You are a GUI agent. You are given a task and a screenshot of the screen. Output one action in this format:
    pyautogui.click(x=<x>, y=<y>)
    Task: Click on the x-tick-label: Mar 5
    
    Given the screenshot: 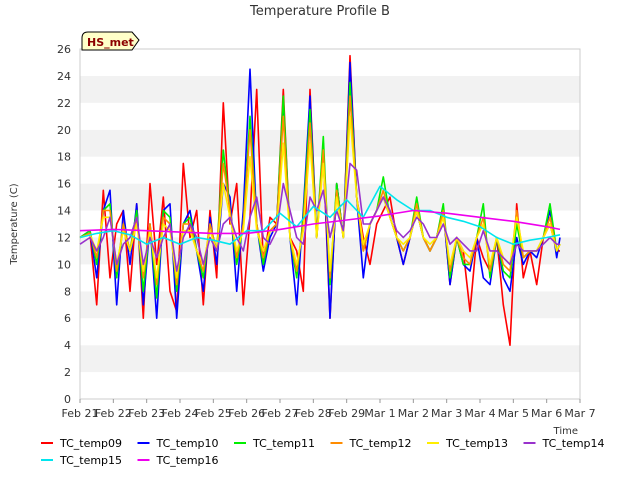 What is the action you would take?
    pyautogui.click(x=513, y=413)
    